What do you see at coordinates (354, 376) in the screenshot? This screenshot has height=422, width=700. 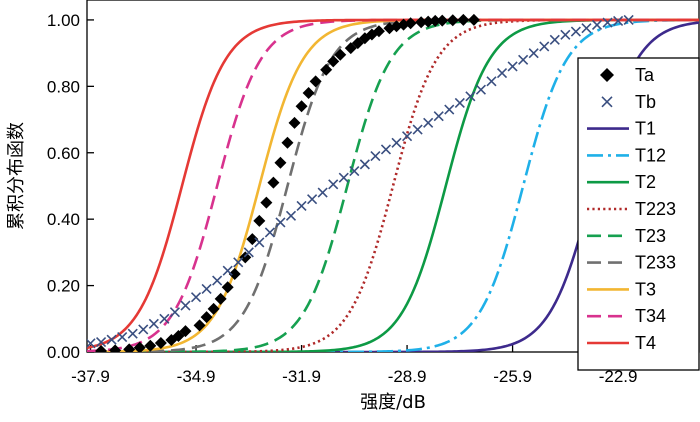 I see `x-tick-labels: -37.9 -34.9 -31.9 -28.9 -25.9 -22.9` at bounding box center [354, 376].